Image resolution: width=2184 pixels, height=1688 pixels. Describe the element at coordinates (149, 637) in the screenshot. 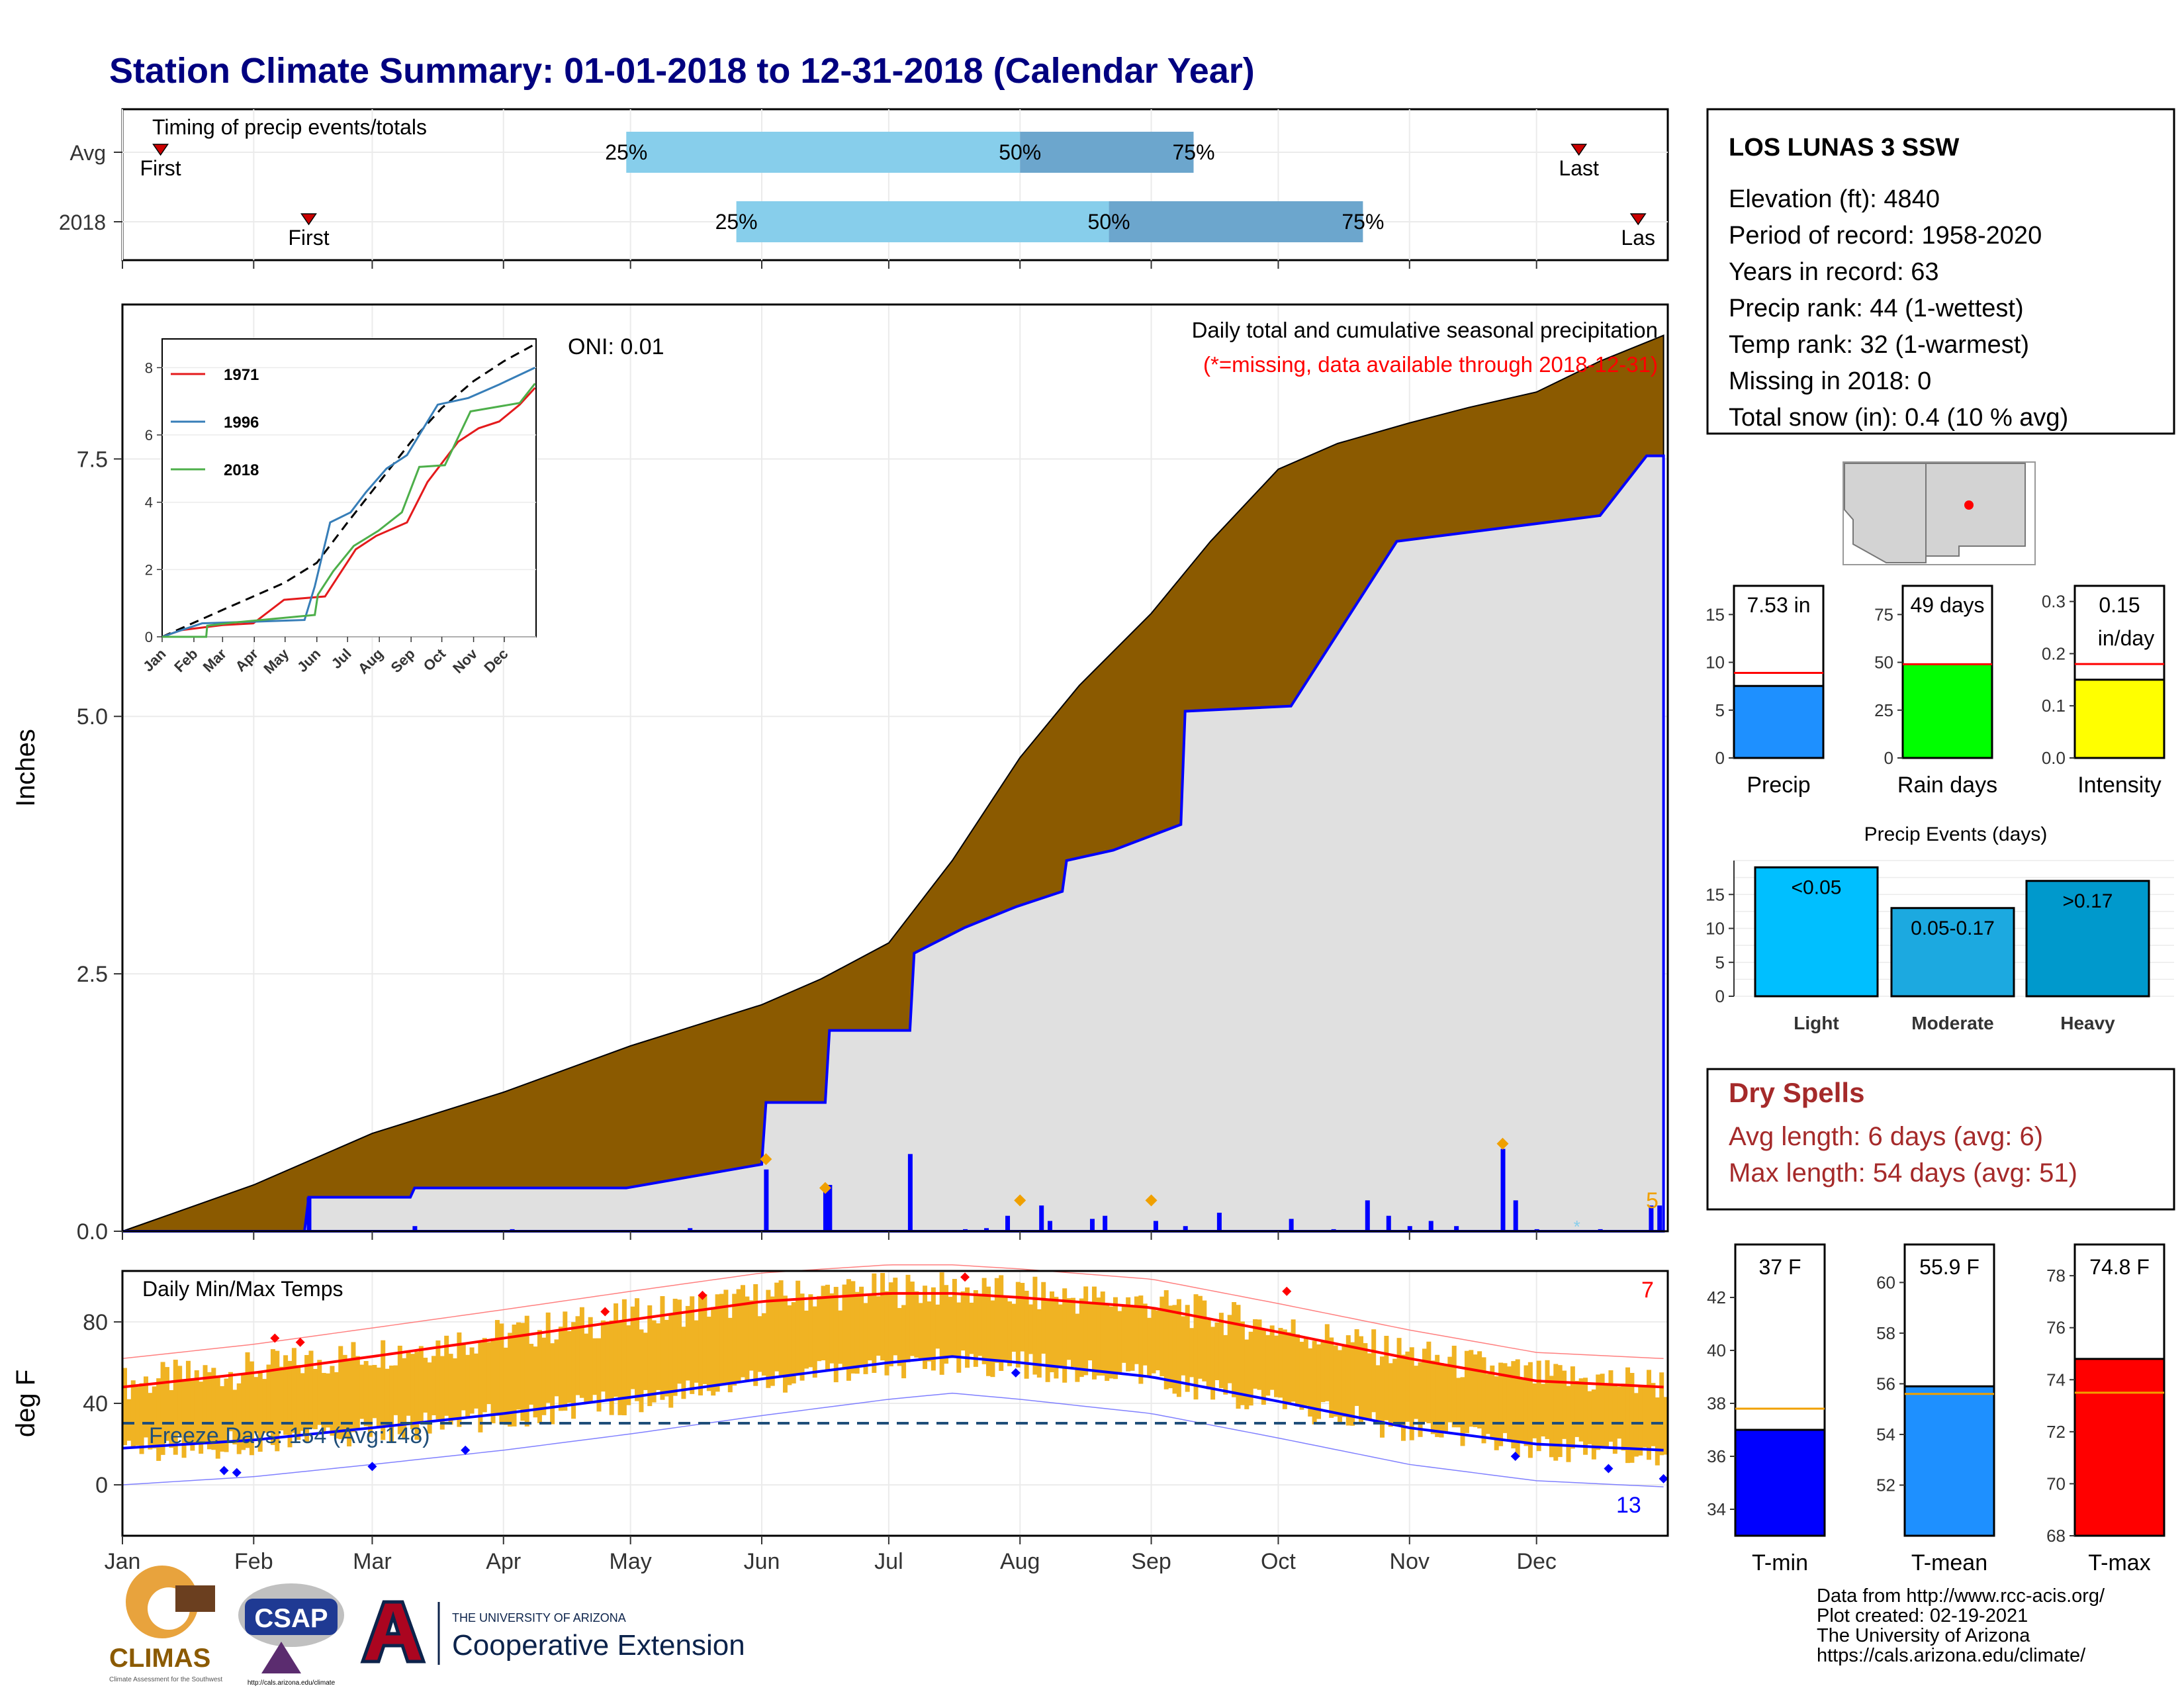

I see `inset-ytick-label: 0` at that location.